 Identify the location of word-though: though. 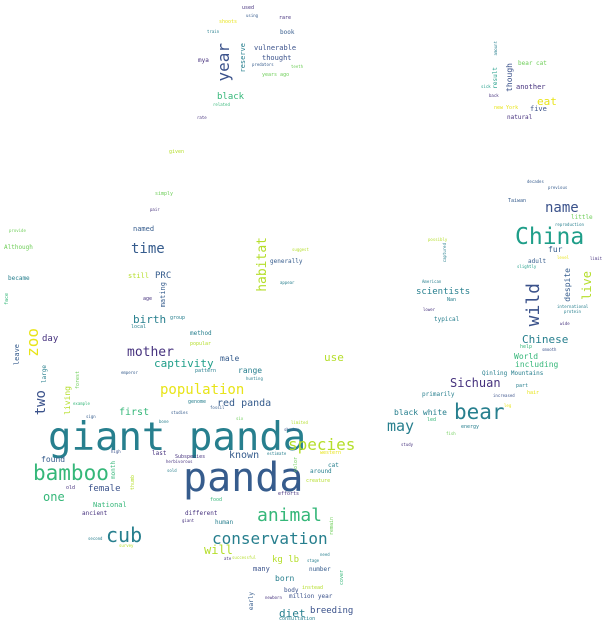
(509, 77).